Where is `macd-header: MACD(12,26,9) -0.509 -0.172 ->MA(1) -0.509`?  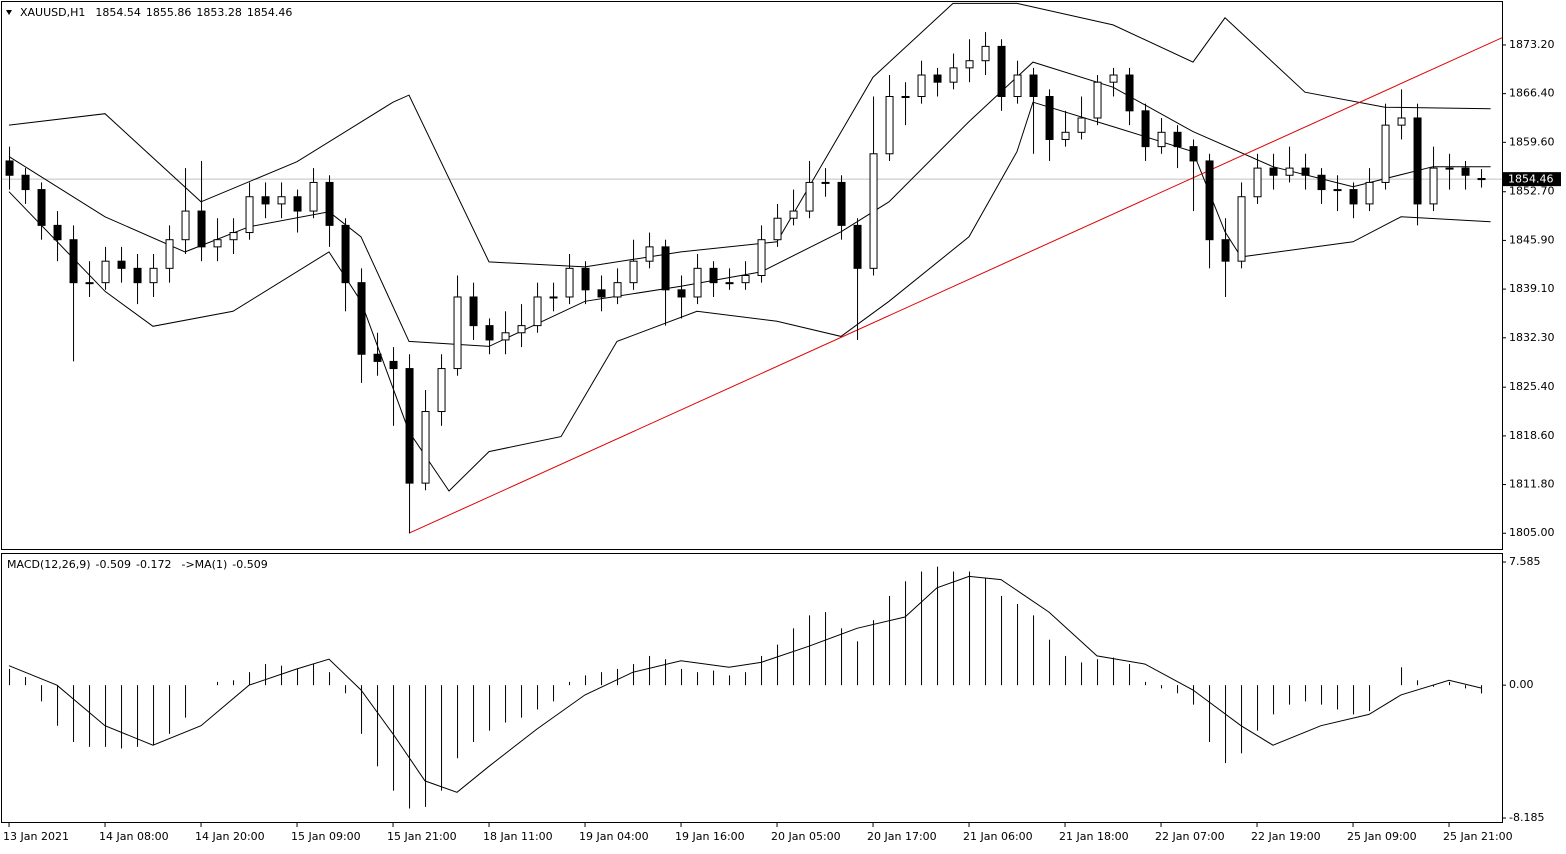
macd-header: MACD(12,26,9) -0.509 -0.172 ->MA(1) -0.509 is located at coordinates (137, 564).